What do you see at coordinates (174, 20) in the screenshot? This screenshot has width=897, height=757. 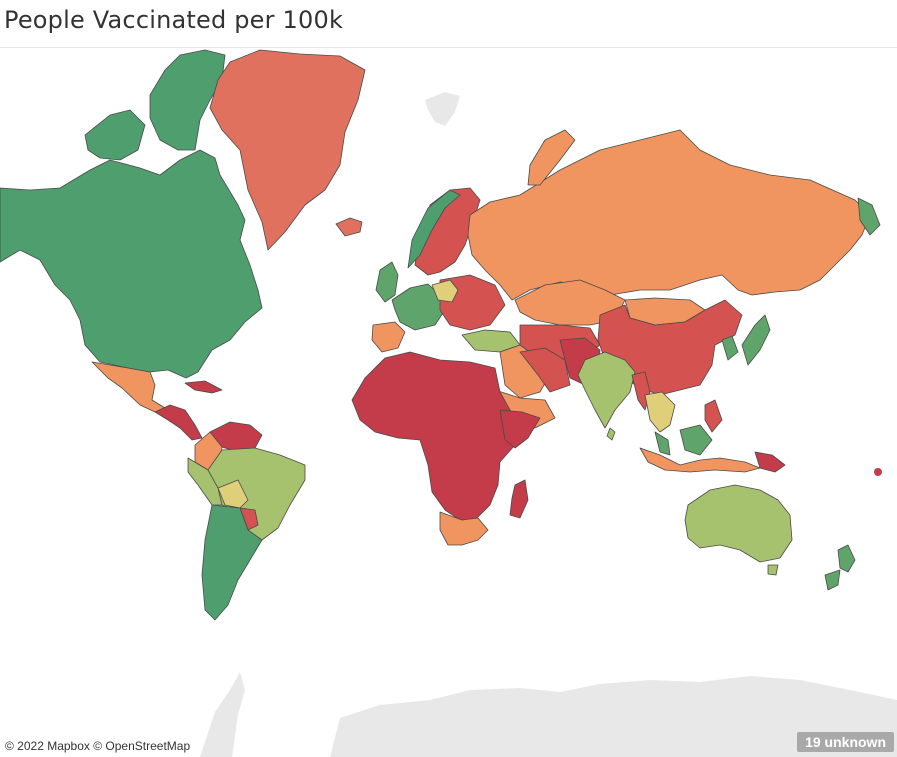 I see `map-title: People Vaccinated per 100k` at bounding box center [174, 20].